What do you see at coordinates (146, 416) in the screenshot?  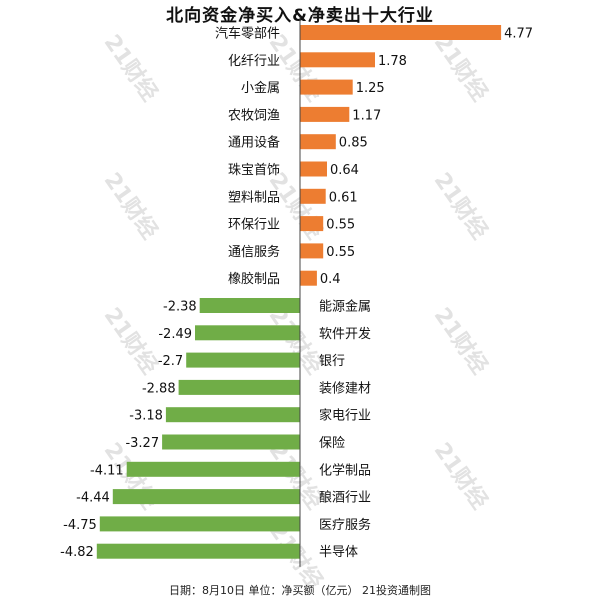 I see `value-label: -3.18` at bounding box center [146, 416].